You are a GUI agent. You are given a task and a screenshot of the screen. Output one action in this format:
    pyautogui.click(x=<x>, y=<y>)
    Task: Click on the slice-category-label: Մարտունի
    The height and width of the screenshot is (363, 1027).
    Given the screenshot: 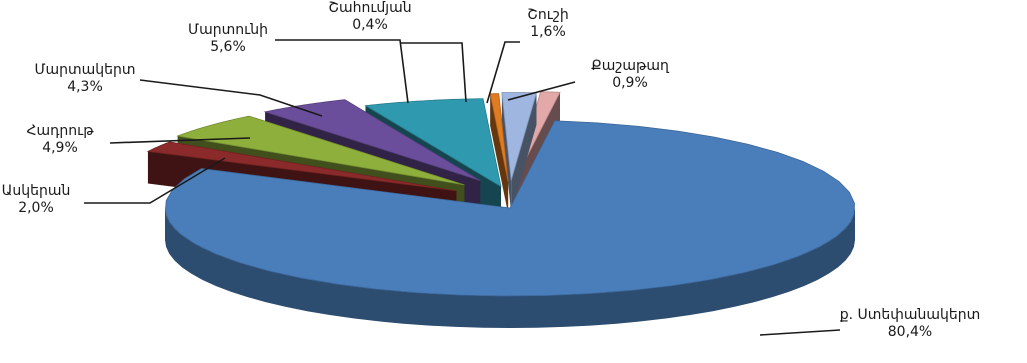 What is the action you would take?
    pyautogui.click(x=228, y=30)
    